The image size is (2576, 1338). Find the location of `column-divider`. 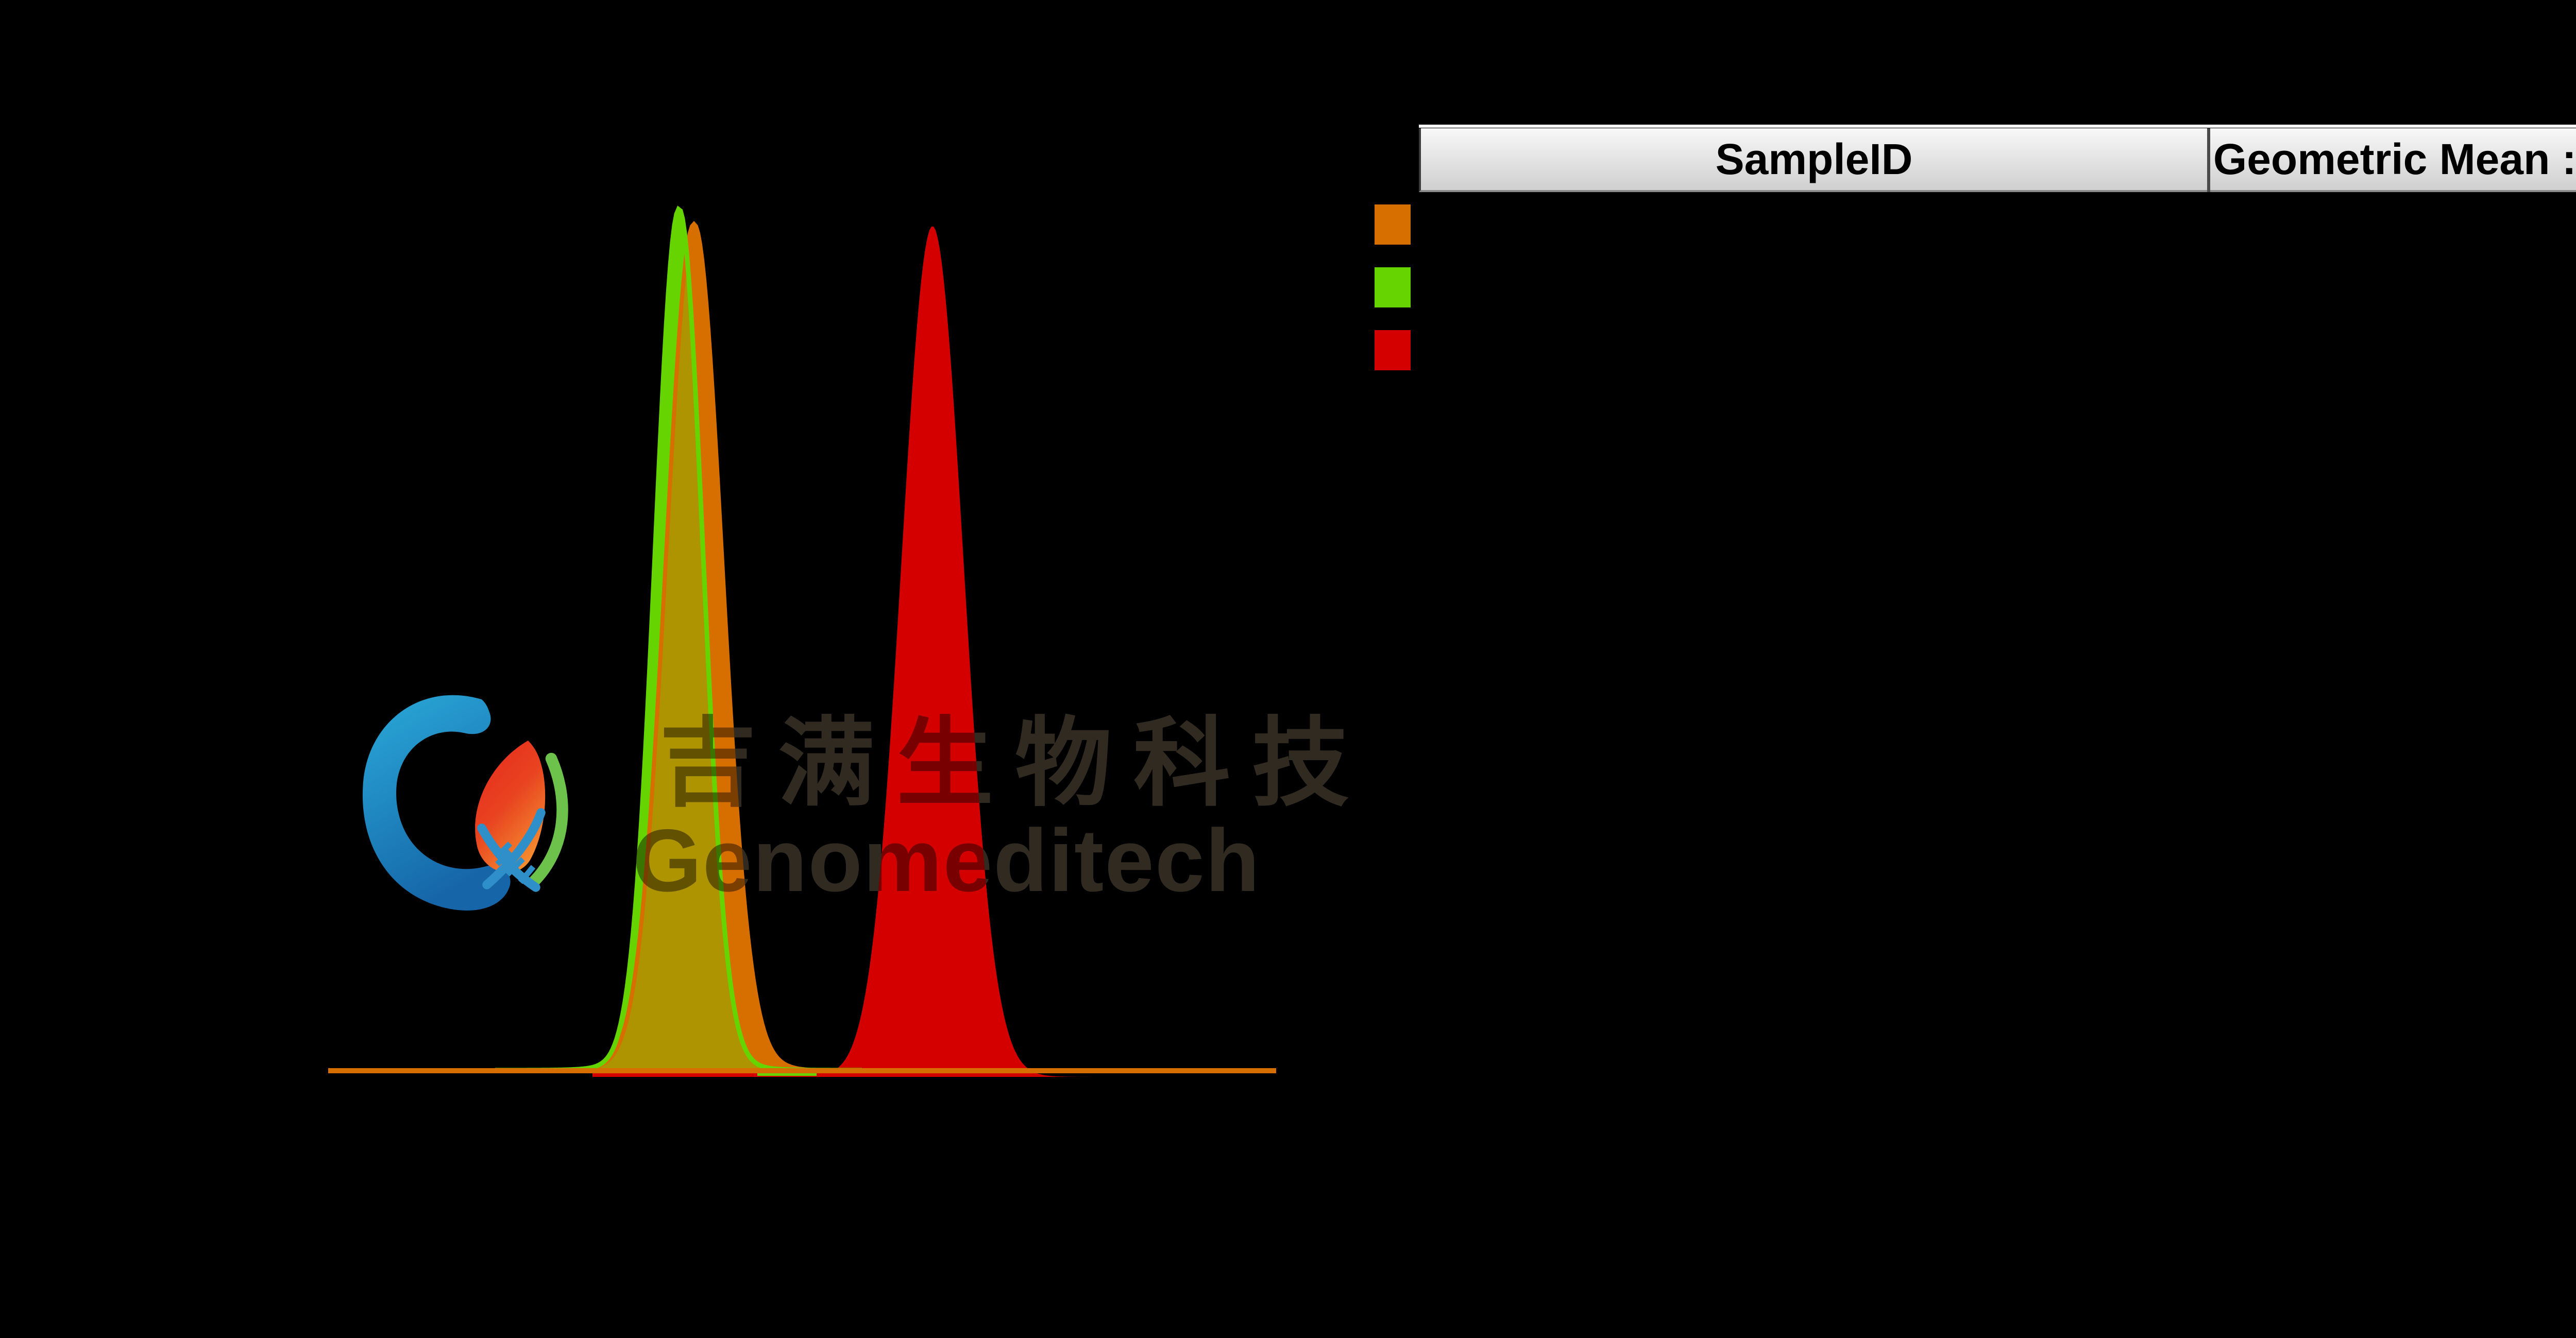

column-divider is located at coordinates (2208, 160).